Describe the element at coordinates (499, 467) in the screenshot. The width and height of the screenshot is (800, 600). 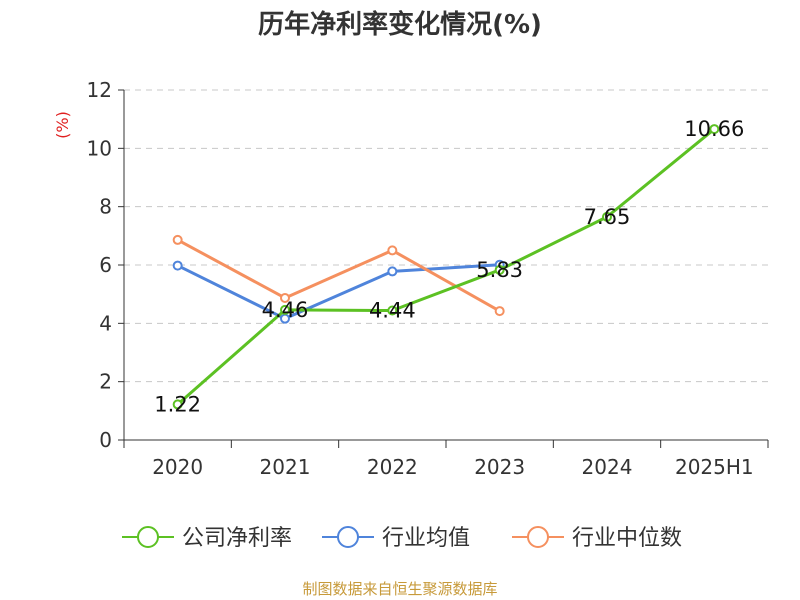
I see `x-tick-label: 2023` at that location.